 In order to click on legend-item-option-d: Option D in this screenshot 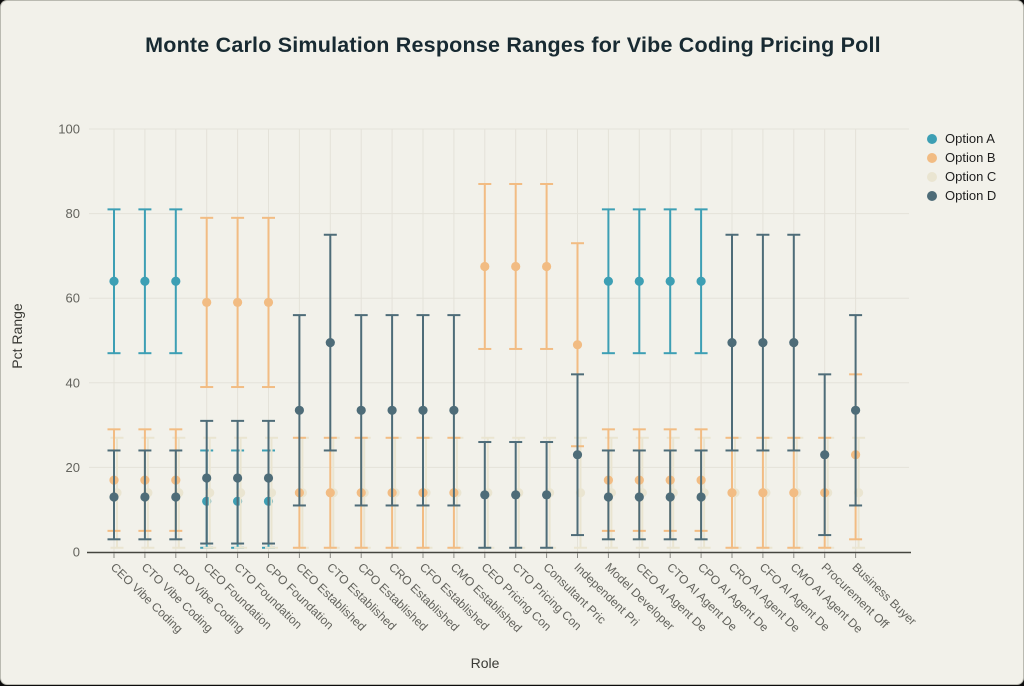, I will do `click(961, 196)`.